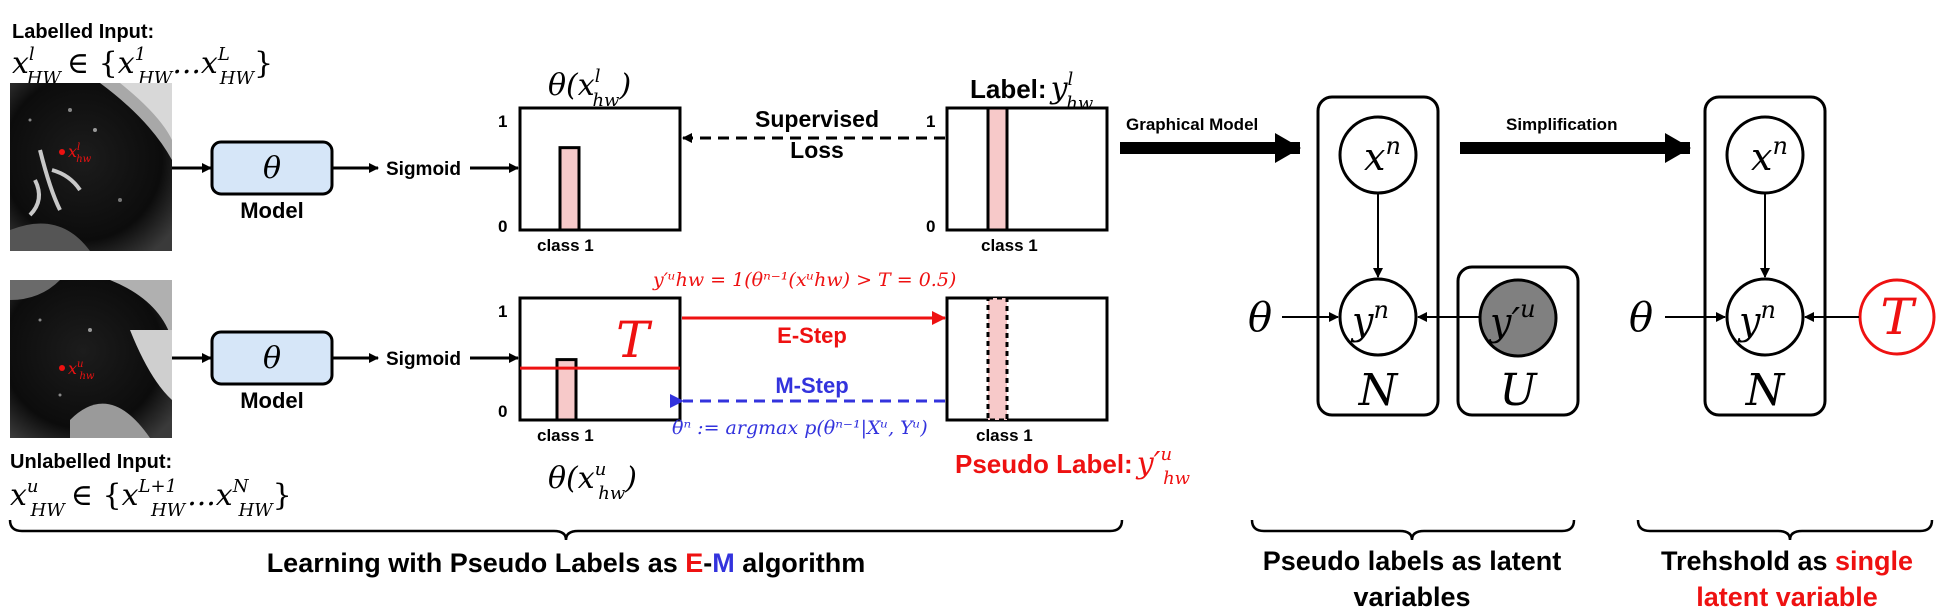 The height and width of the screenshot is (615, 1943). What do you see at coordinates (1411, 597) in the screenshot?
I see `caption-latent-2: variables` at bounding box center [1411, 597].